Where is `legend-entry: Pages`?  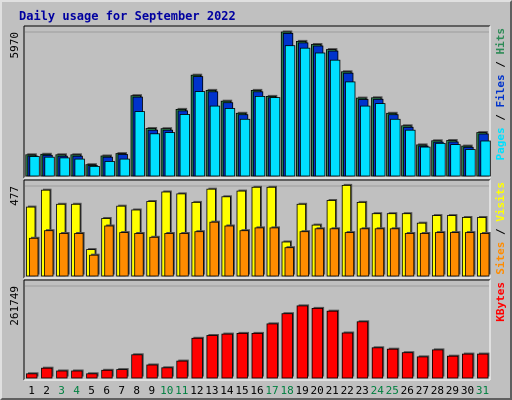
legend-entry: Pages is located at coordinates (500, 143).